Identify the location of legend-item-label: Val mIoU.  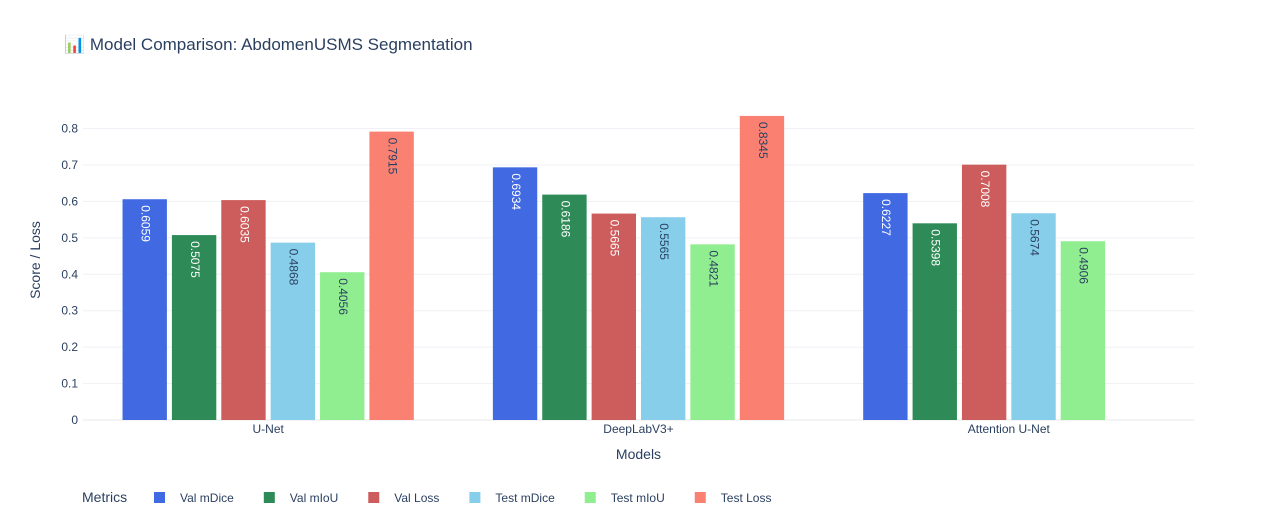
(314, 498).